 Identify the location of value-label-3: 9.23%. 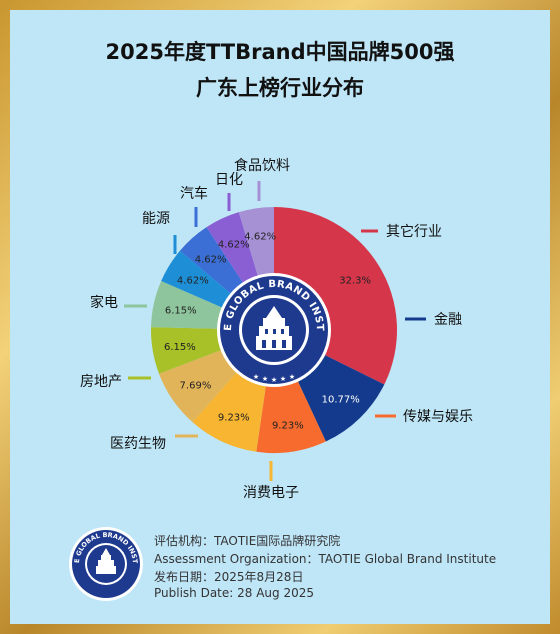
(234, 418).